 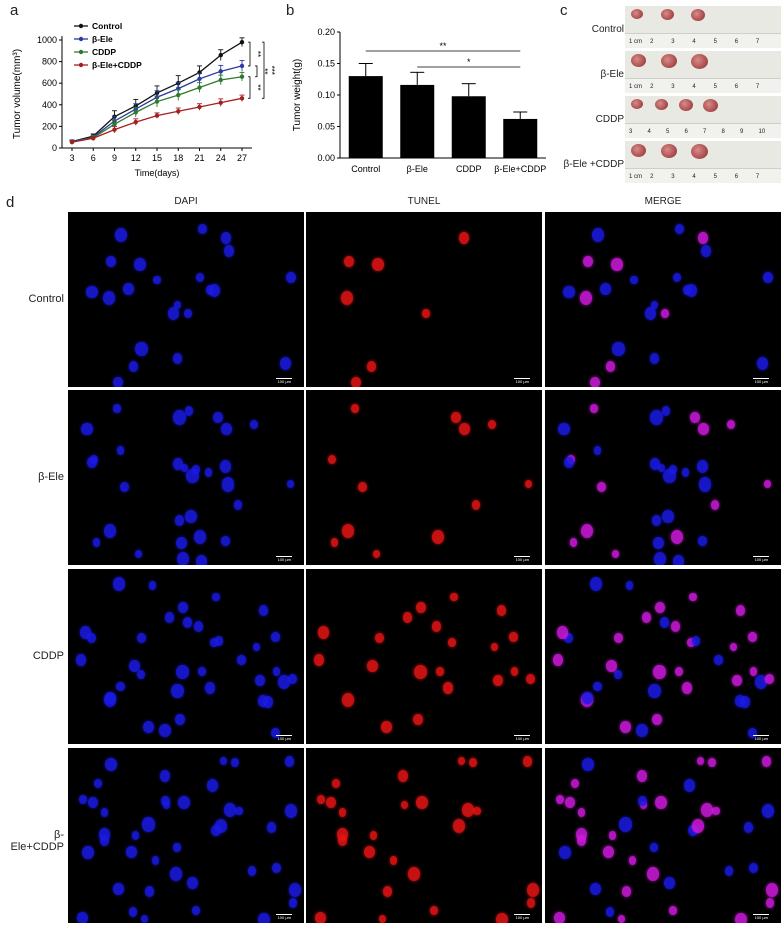 I want to click on column-label-tunel: TUNEL, so click(x=424, y=201).